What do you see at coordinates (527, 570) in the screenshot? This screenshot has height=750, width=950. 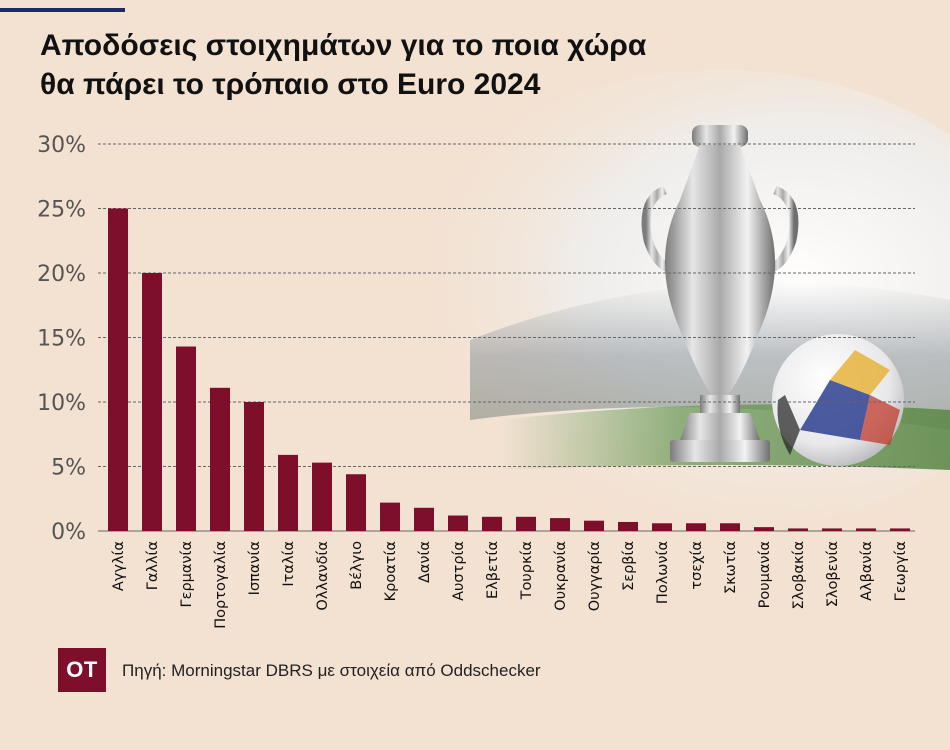 I see `x-category-label: Τουρκία` at bounding box center [527, 570].